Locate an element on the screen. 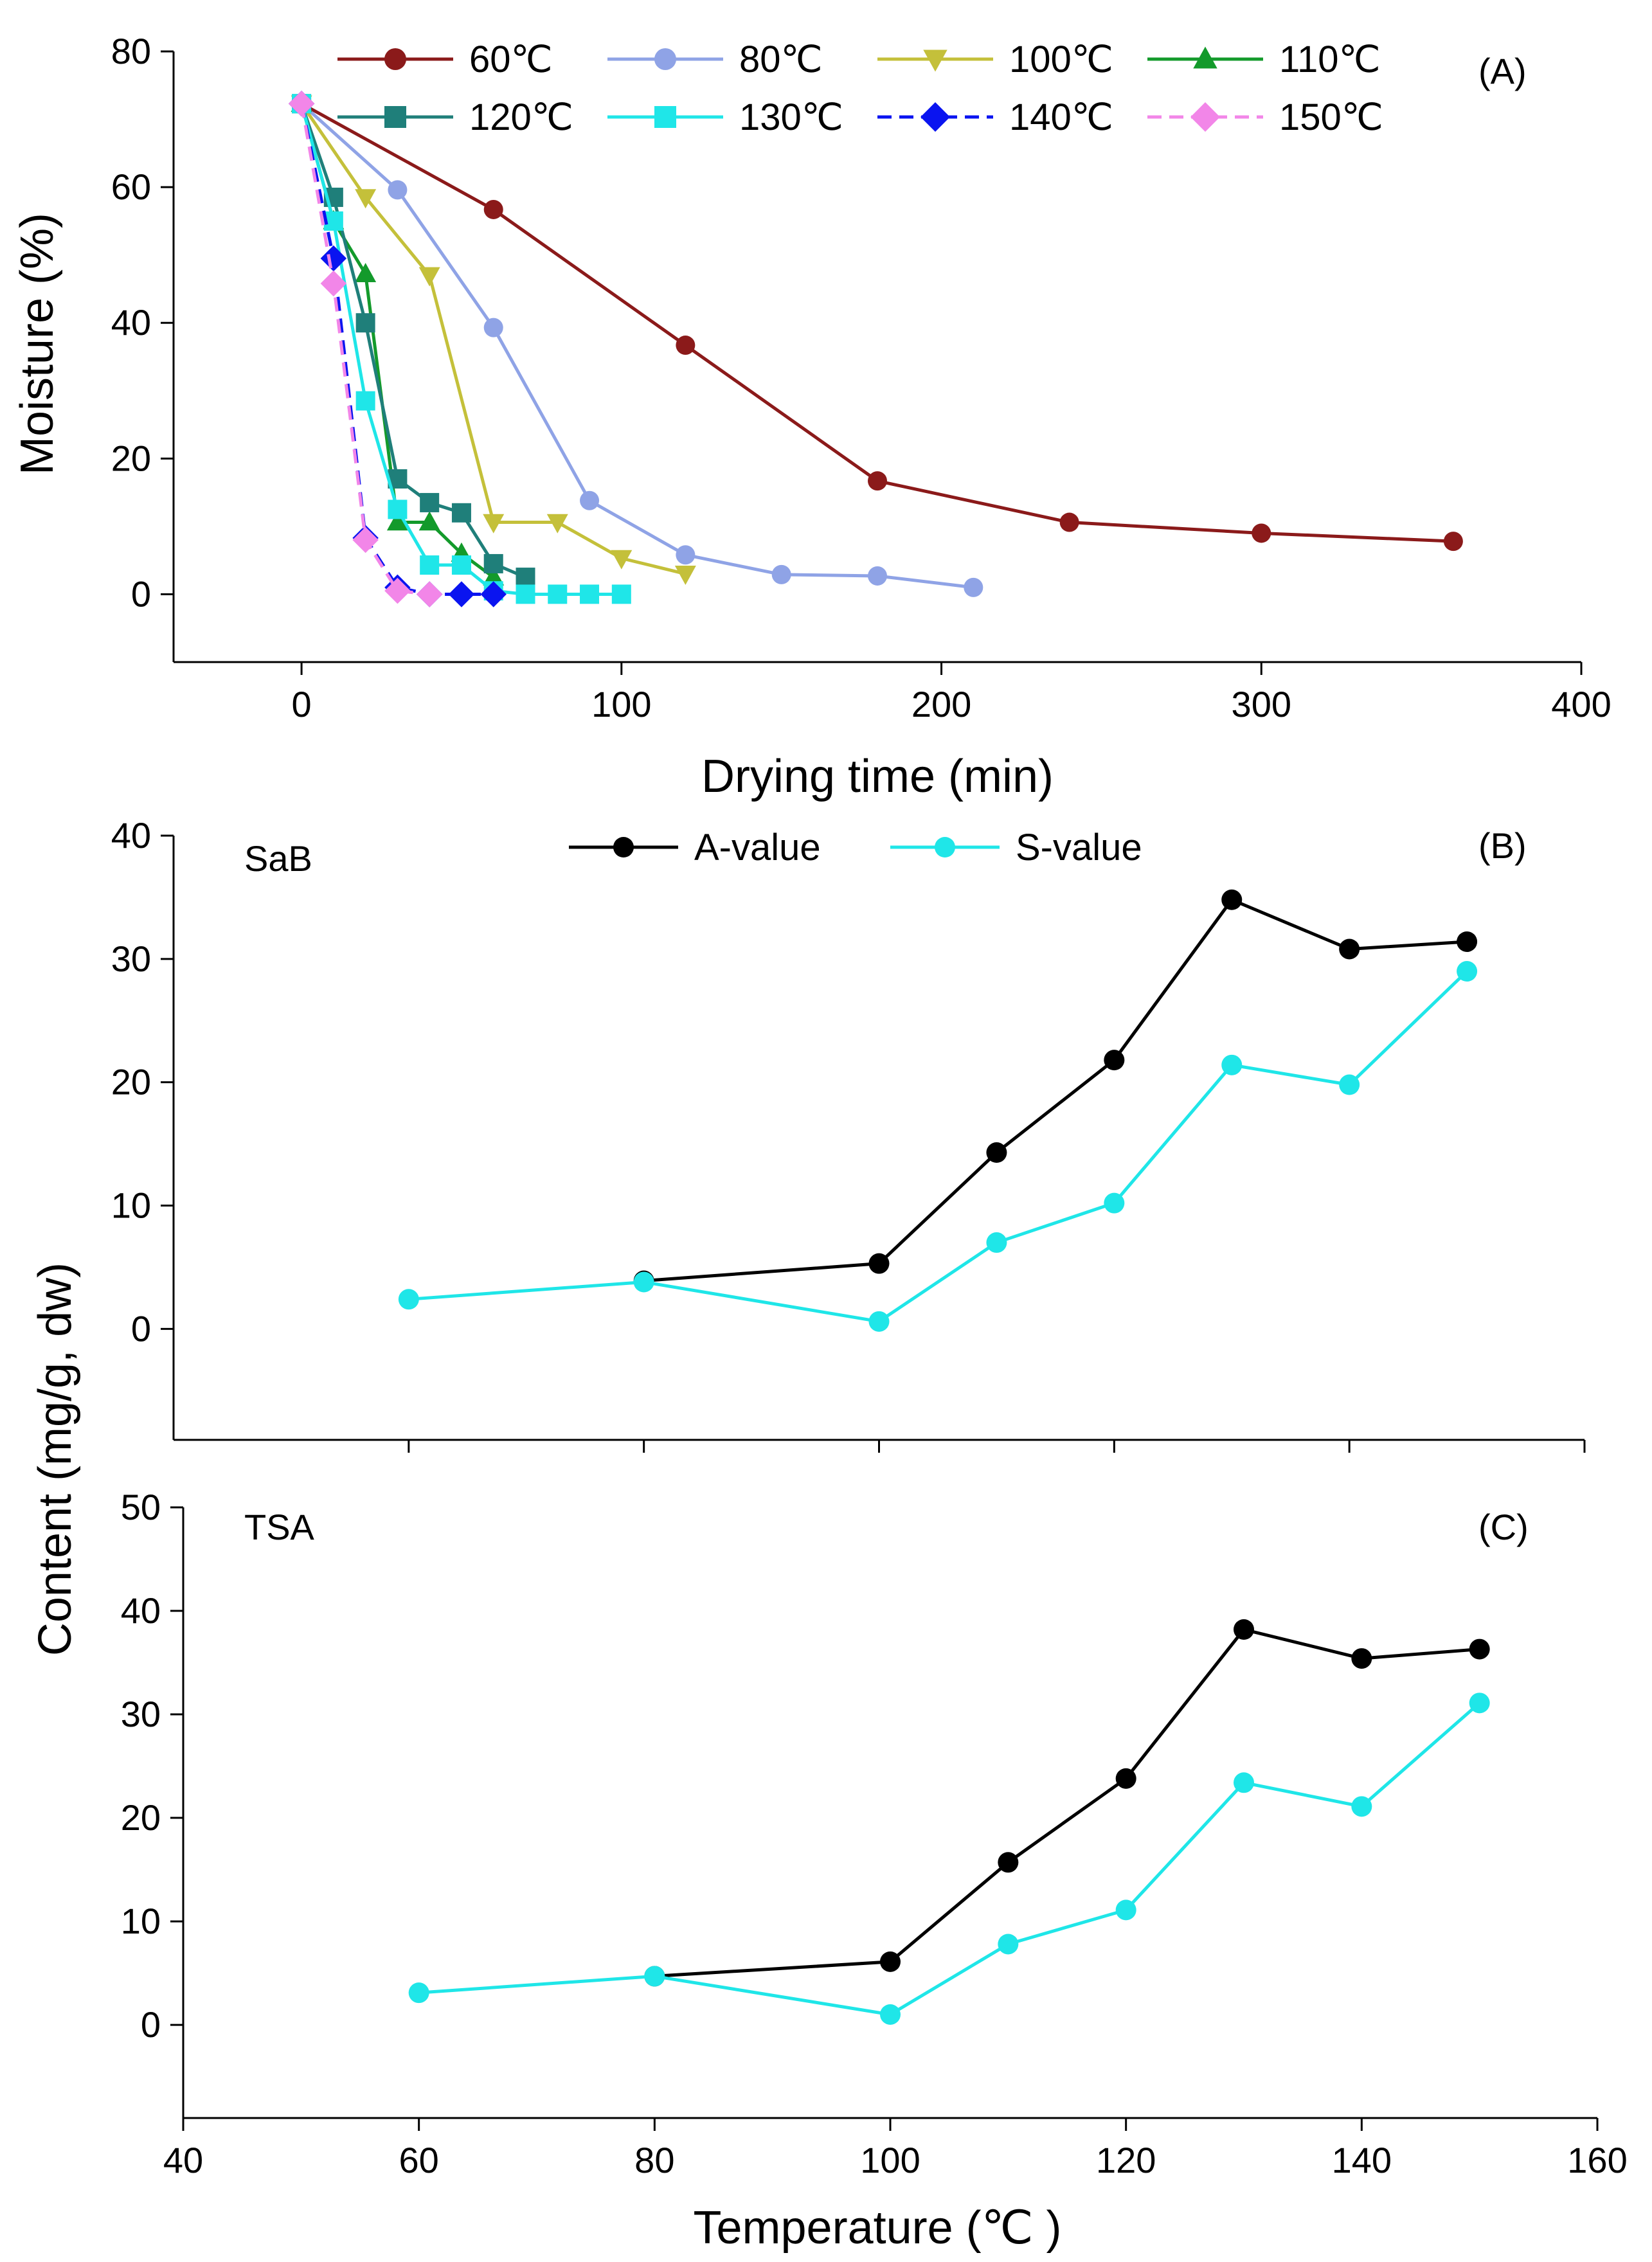  panel-b-legend: A-value S-value is located at coordinates (855, 847).